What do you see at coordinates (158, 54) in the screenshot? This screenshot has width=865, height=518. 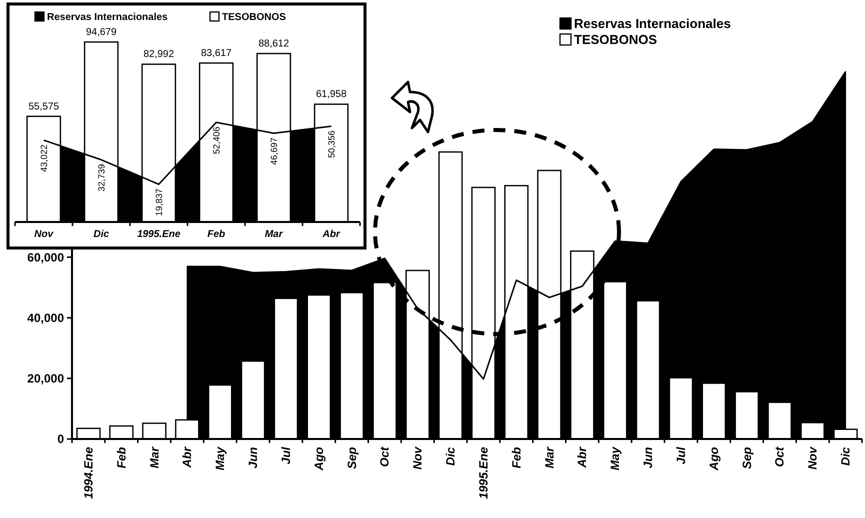 I see `data-label: 82,992` at bounding box center [158, 54].